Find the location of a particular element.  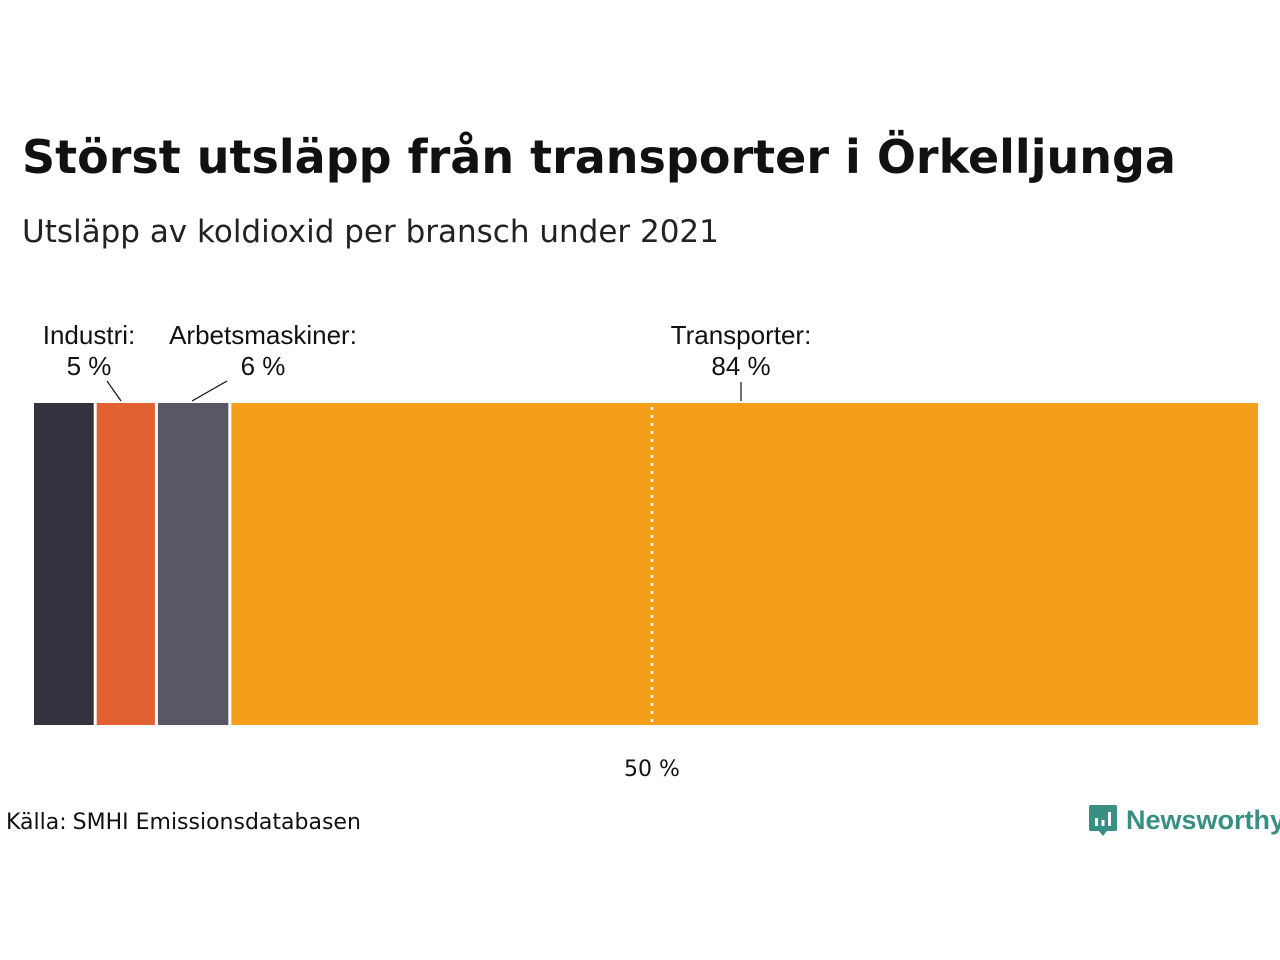

source-note: Källa: SMHI Emissionsdatabasen is located at coordinates (183, 822).